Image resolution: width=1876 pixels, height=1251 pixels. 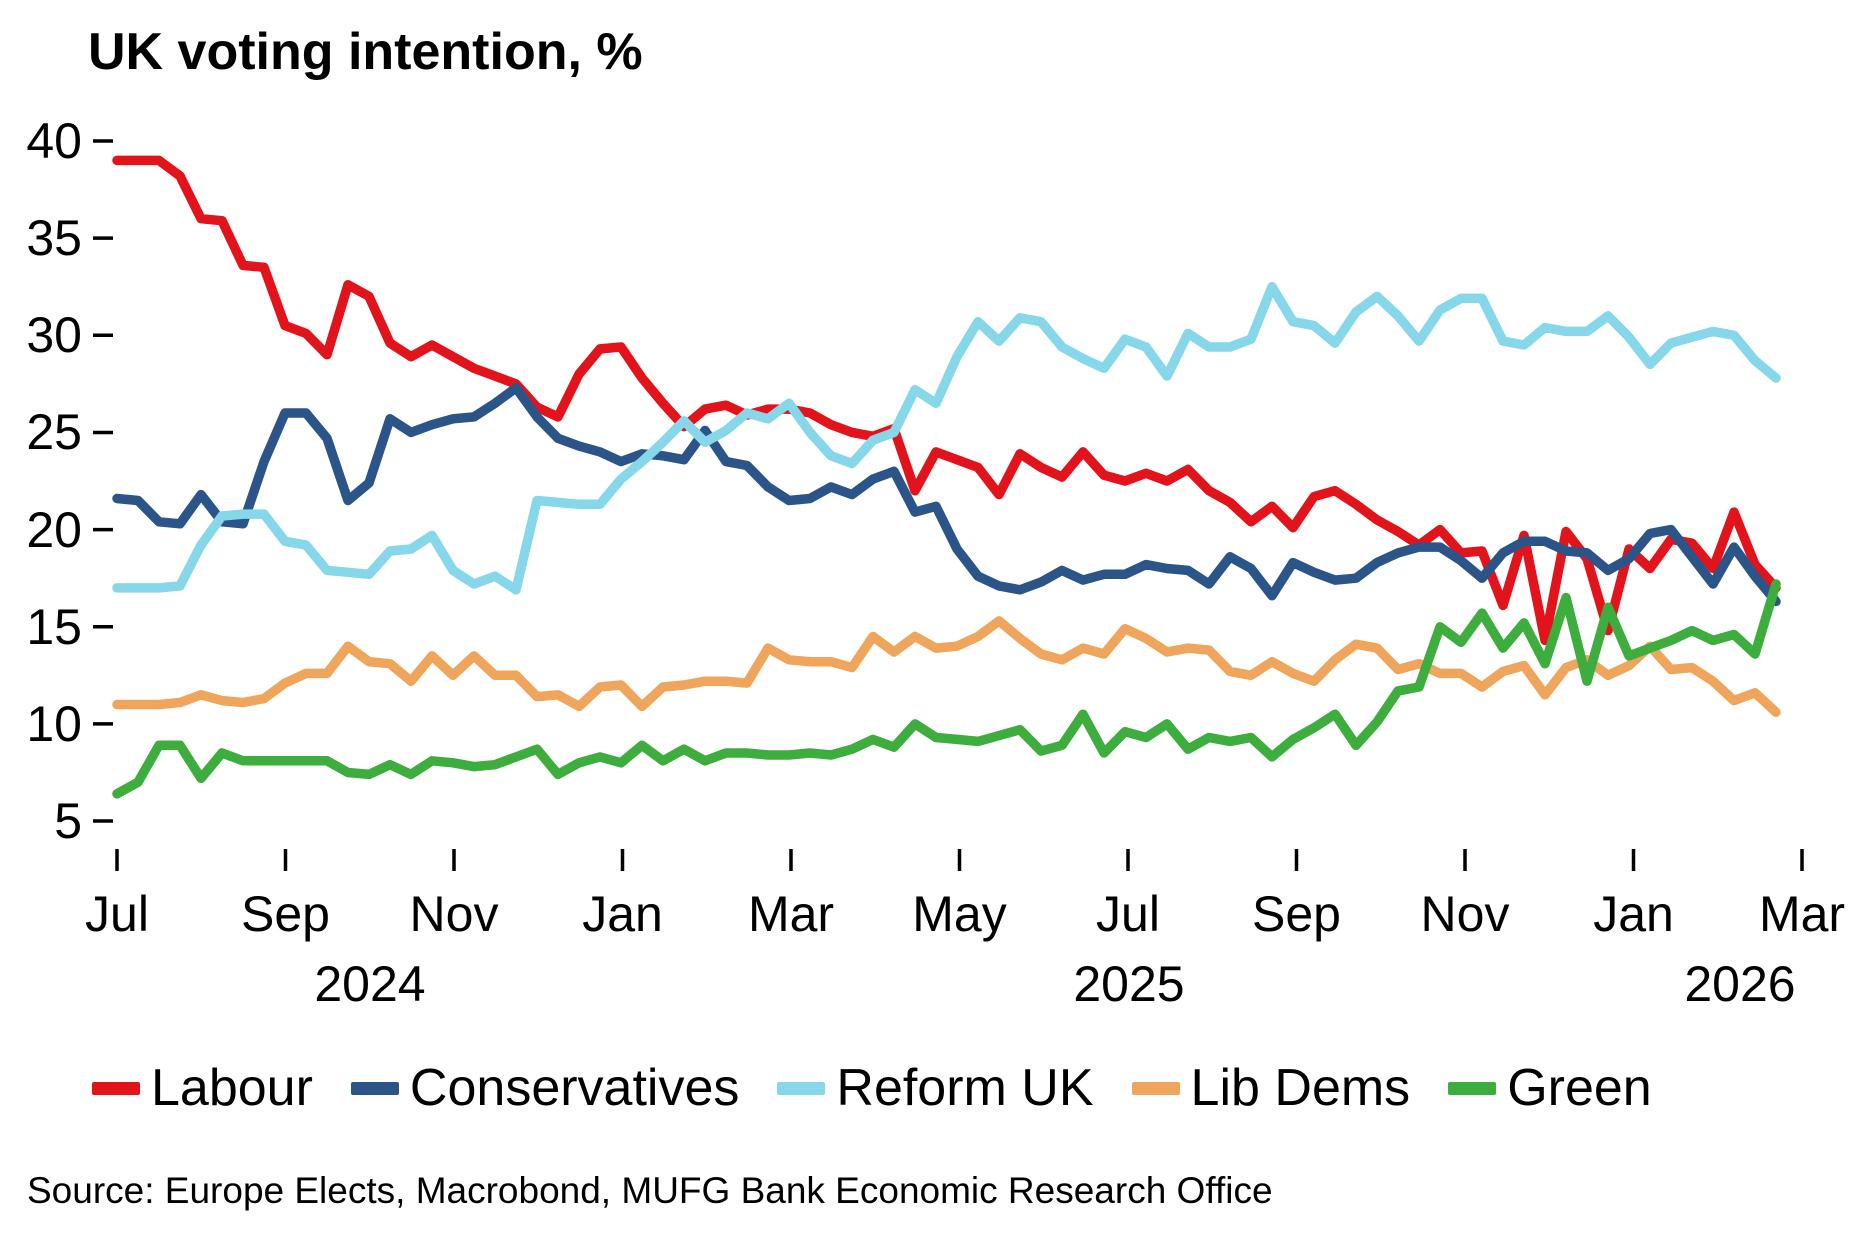 What do you see at coordinates (1129, 984) in the screenshot?
I see `x-axis-year-label-2025: 2025` at bounding box center [1129, 984].